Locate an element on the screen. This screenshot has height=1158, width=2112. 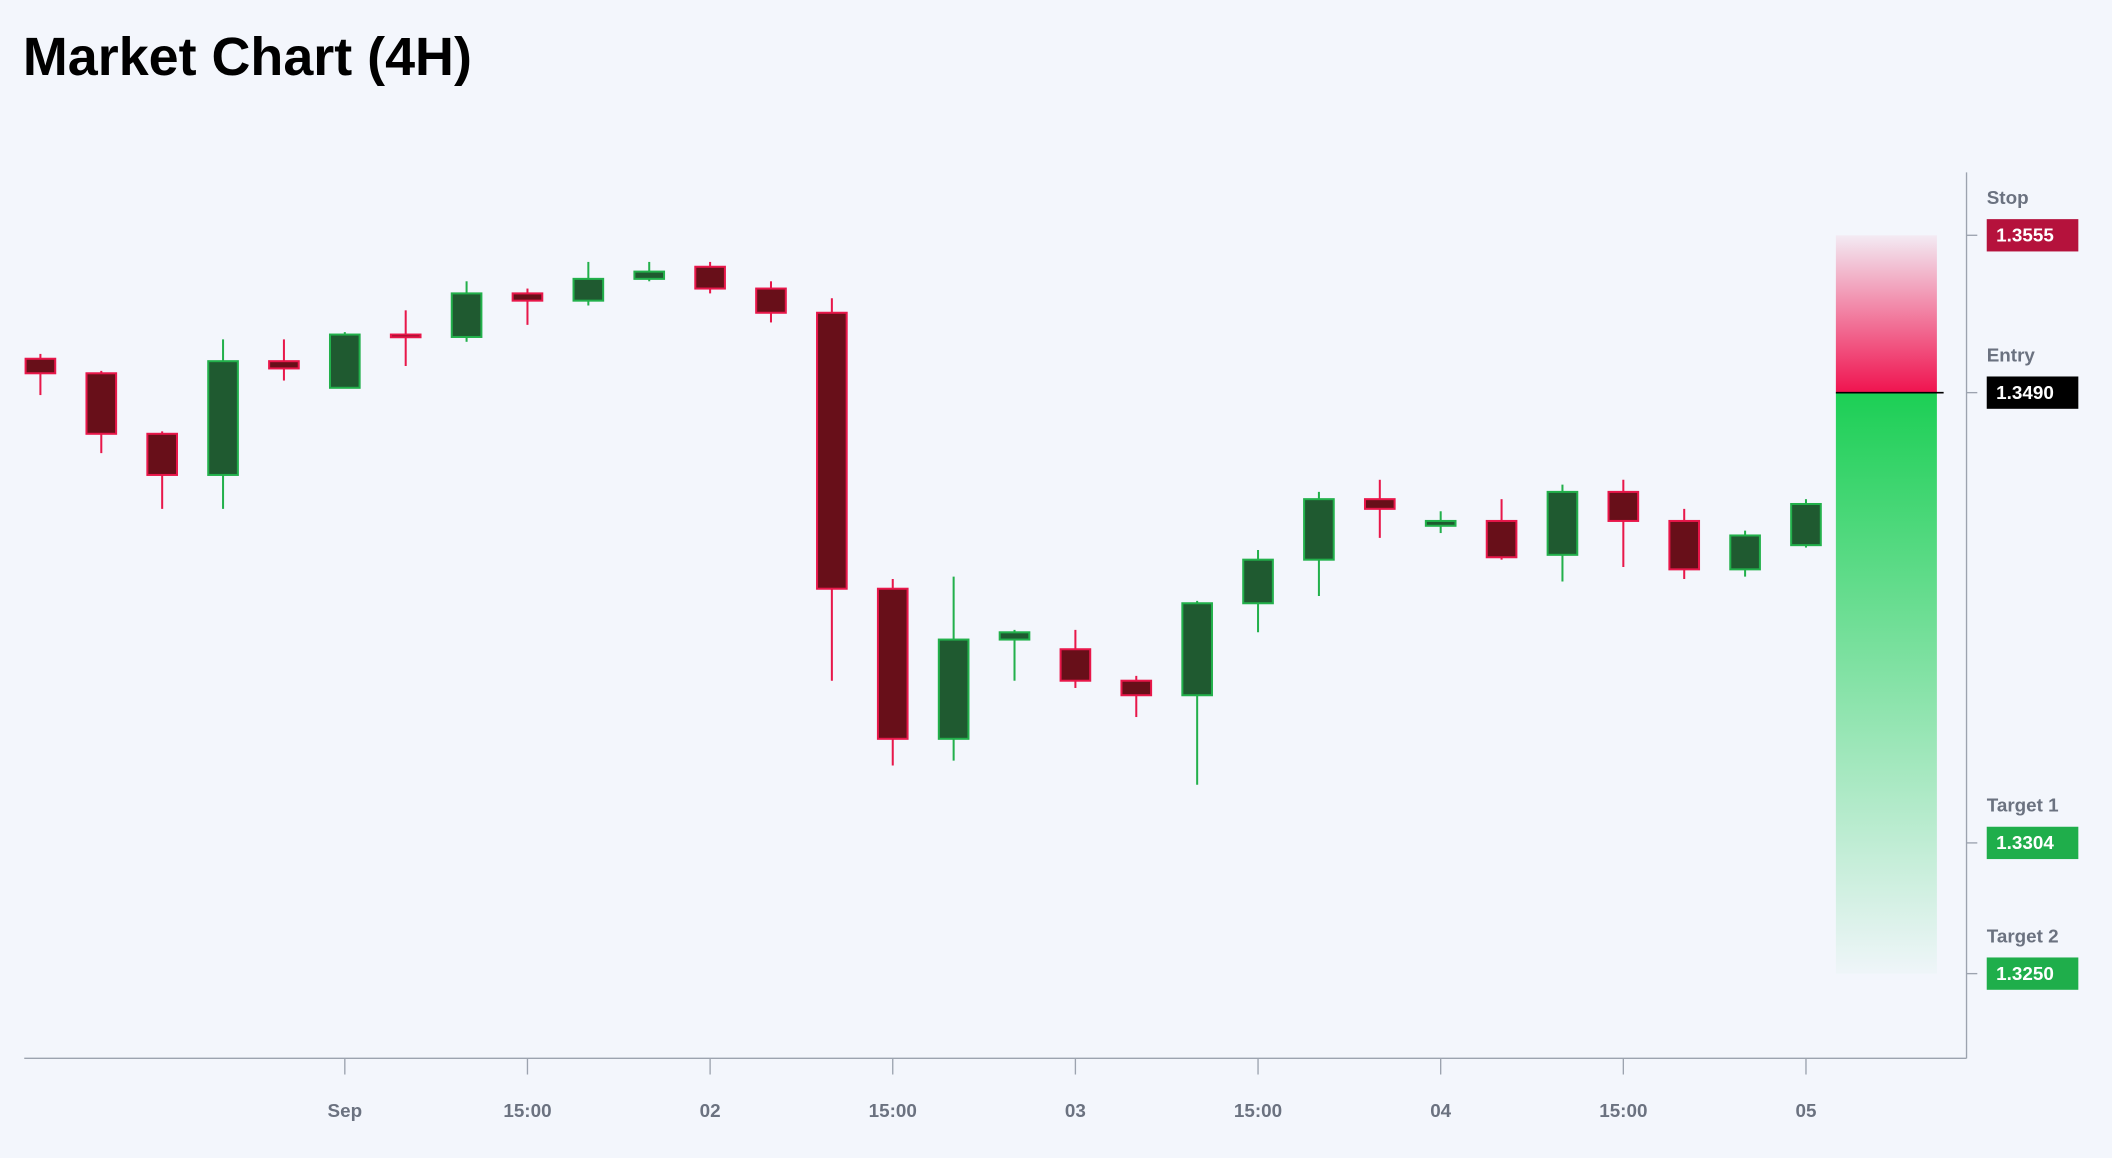
risk-zone is located at coordinates (1886, 314).